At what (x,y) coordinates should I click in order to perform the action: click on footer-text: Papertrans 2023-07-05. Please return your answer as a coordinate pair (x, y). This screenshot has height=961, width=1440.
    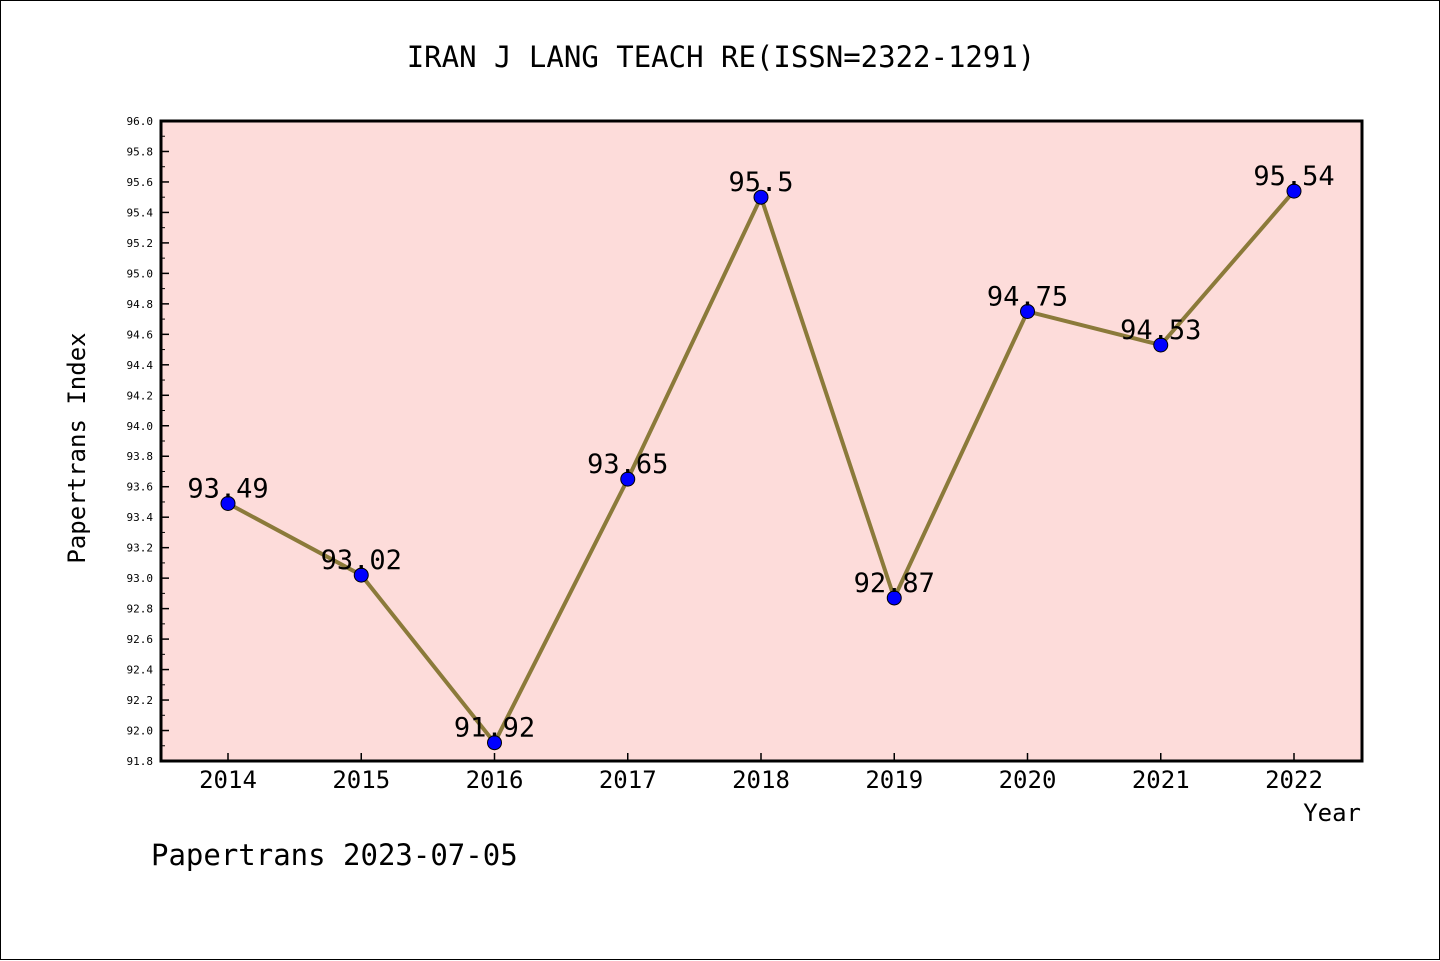
    Looking at the image, I should click on (334, 855).